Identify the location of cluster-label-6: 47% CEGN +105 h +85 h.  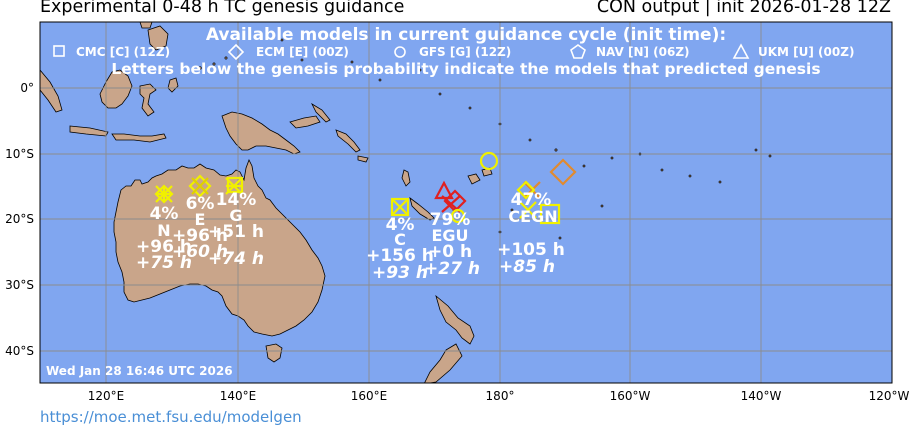
(531, 233).